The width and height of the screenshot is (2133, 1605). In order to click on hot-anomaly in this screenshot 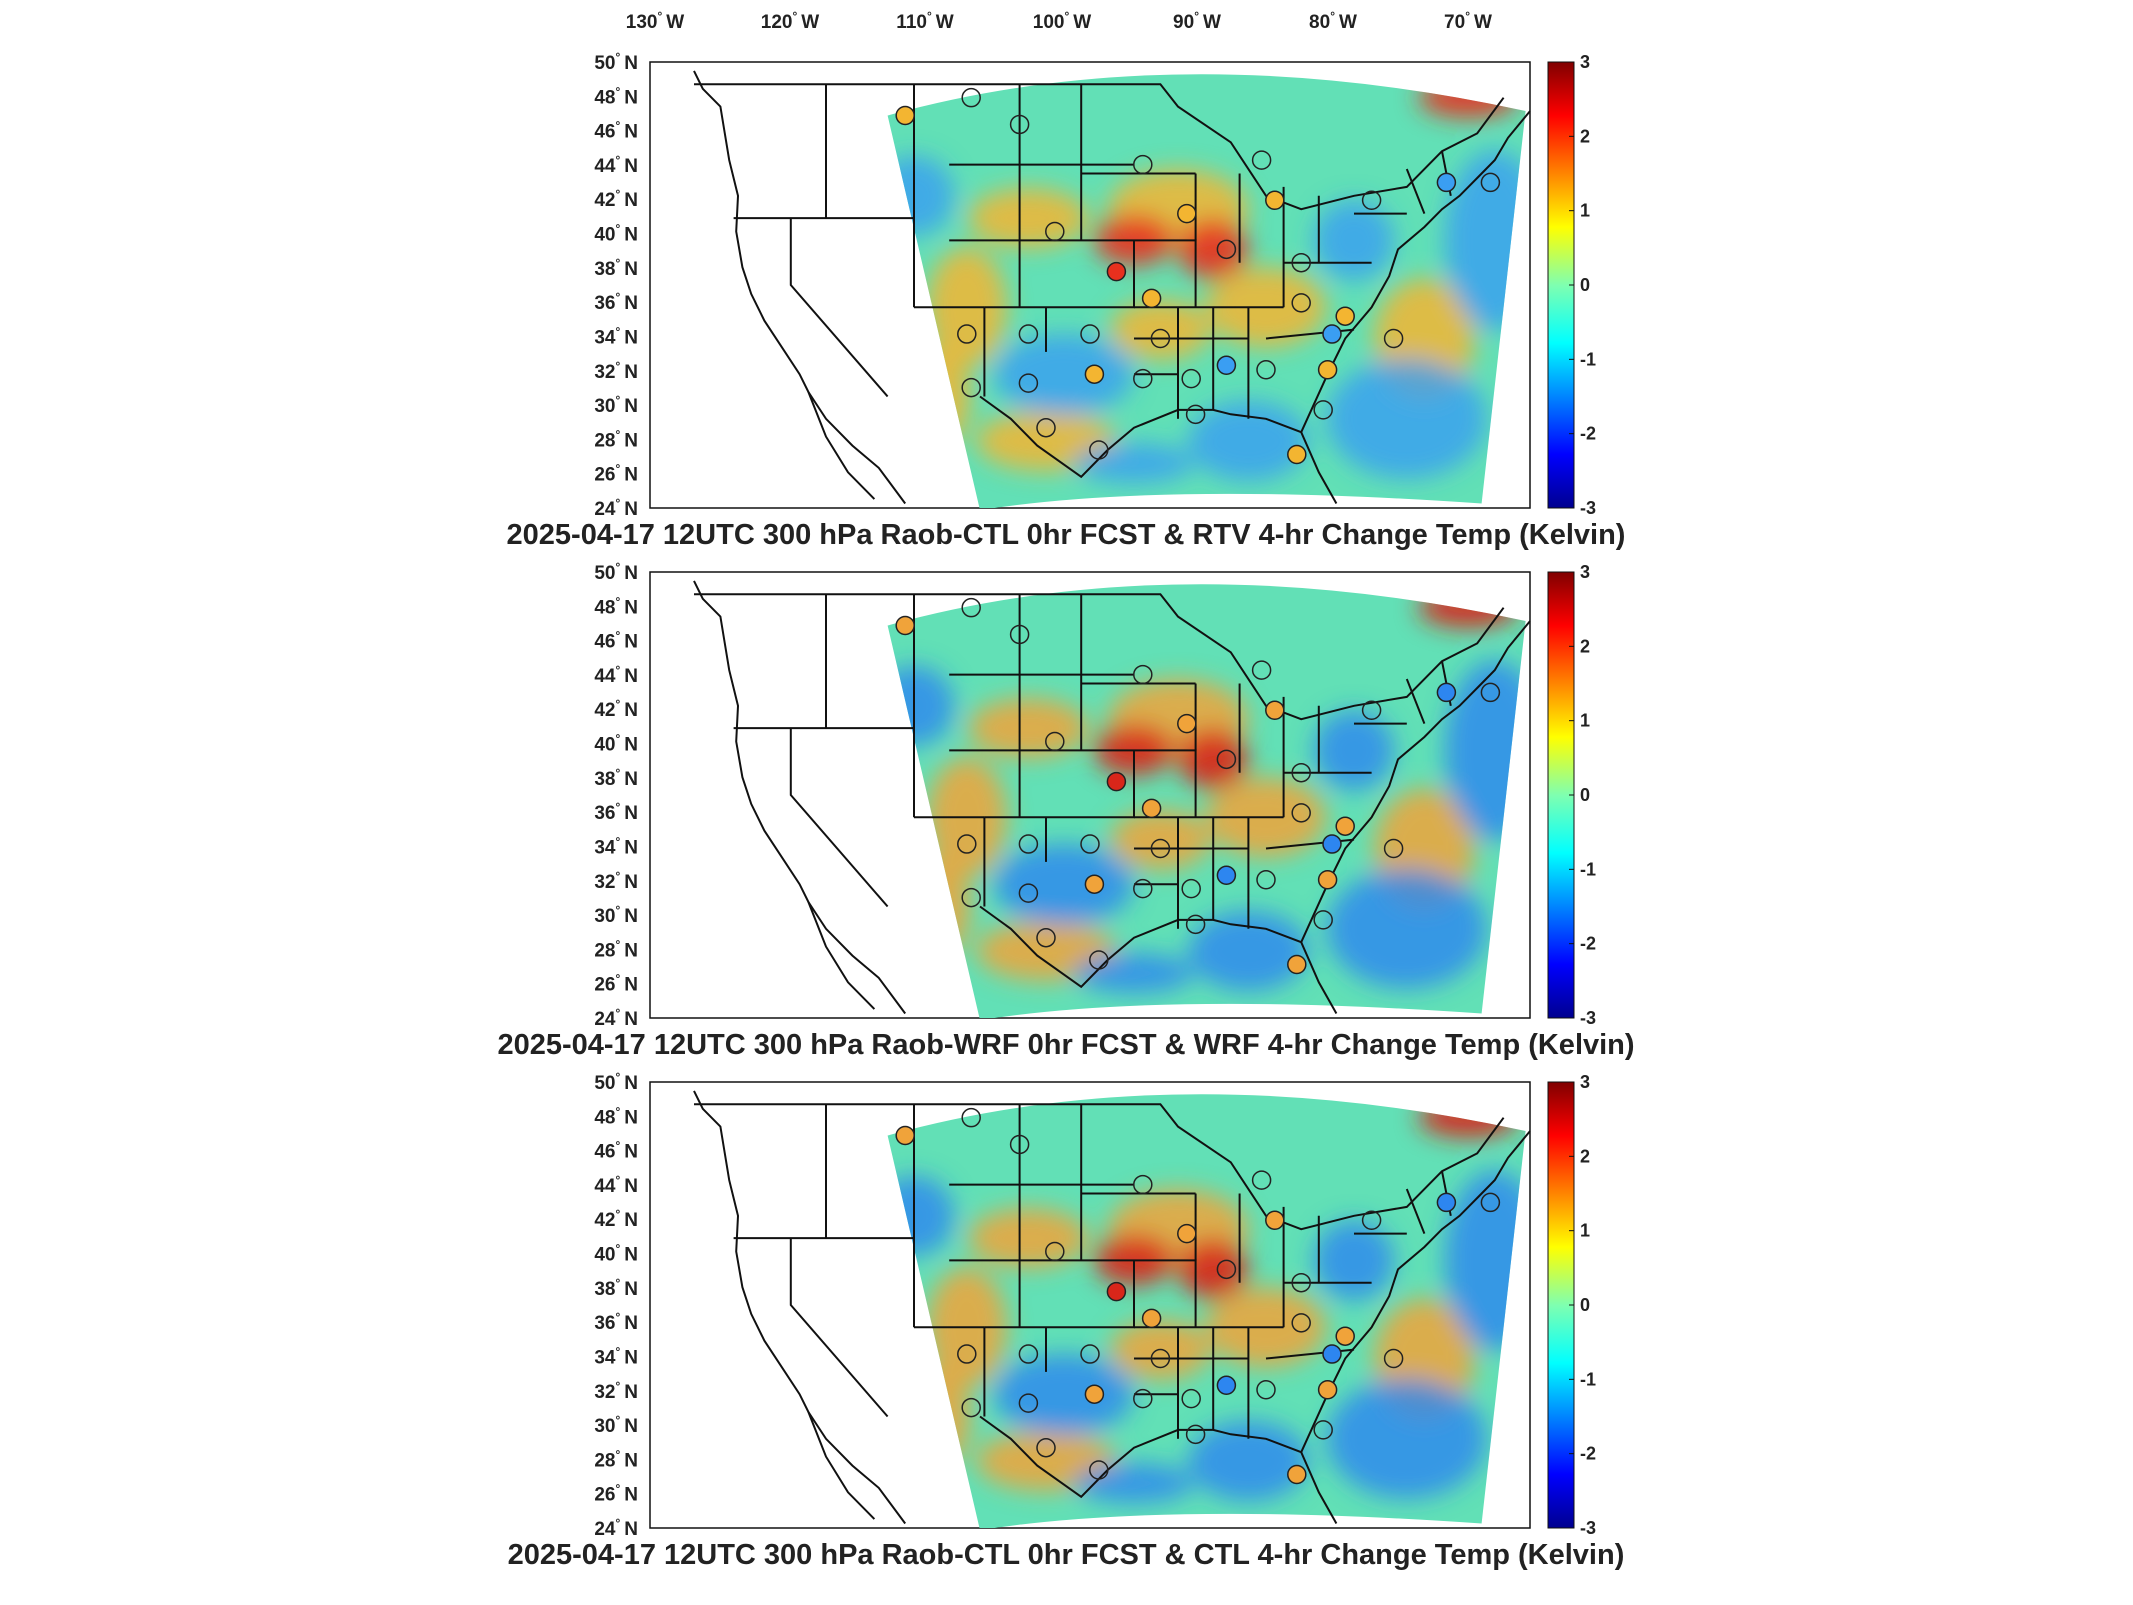, I will do `click(1213, 1269)`.